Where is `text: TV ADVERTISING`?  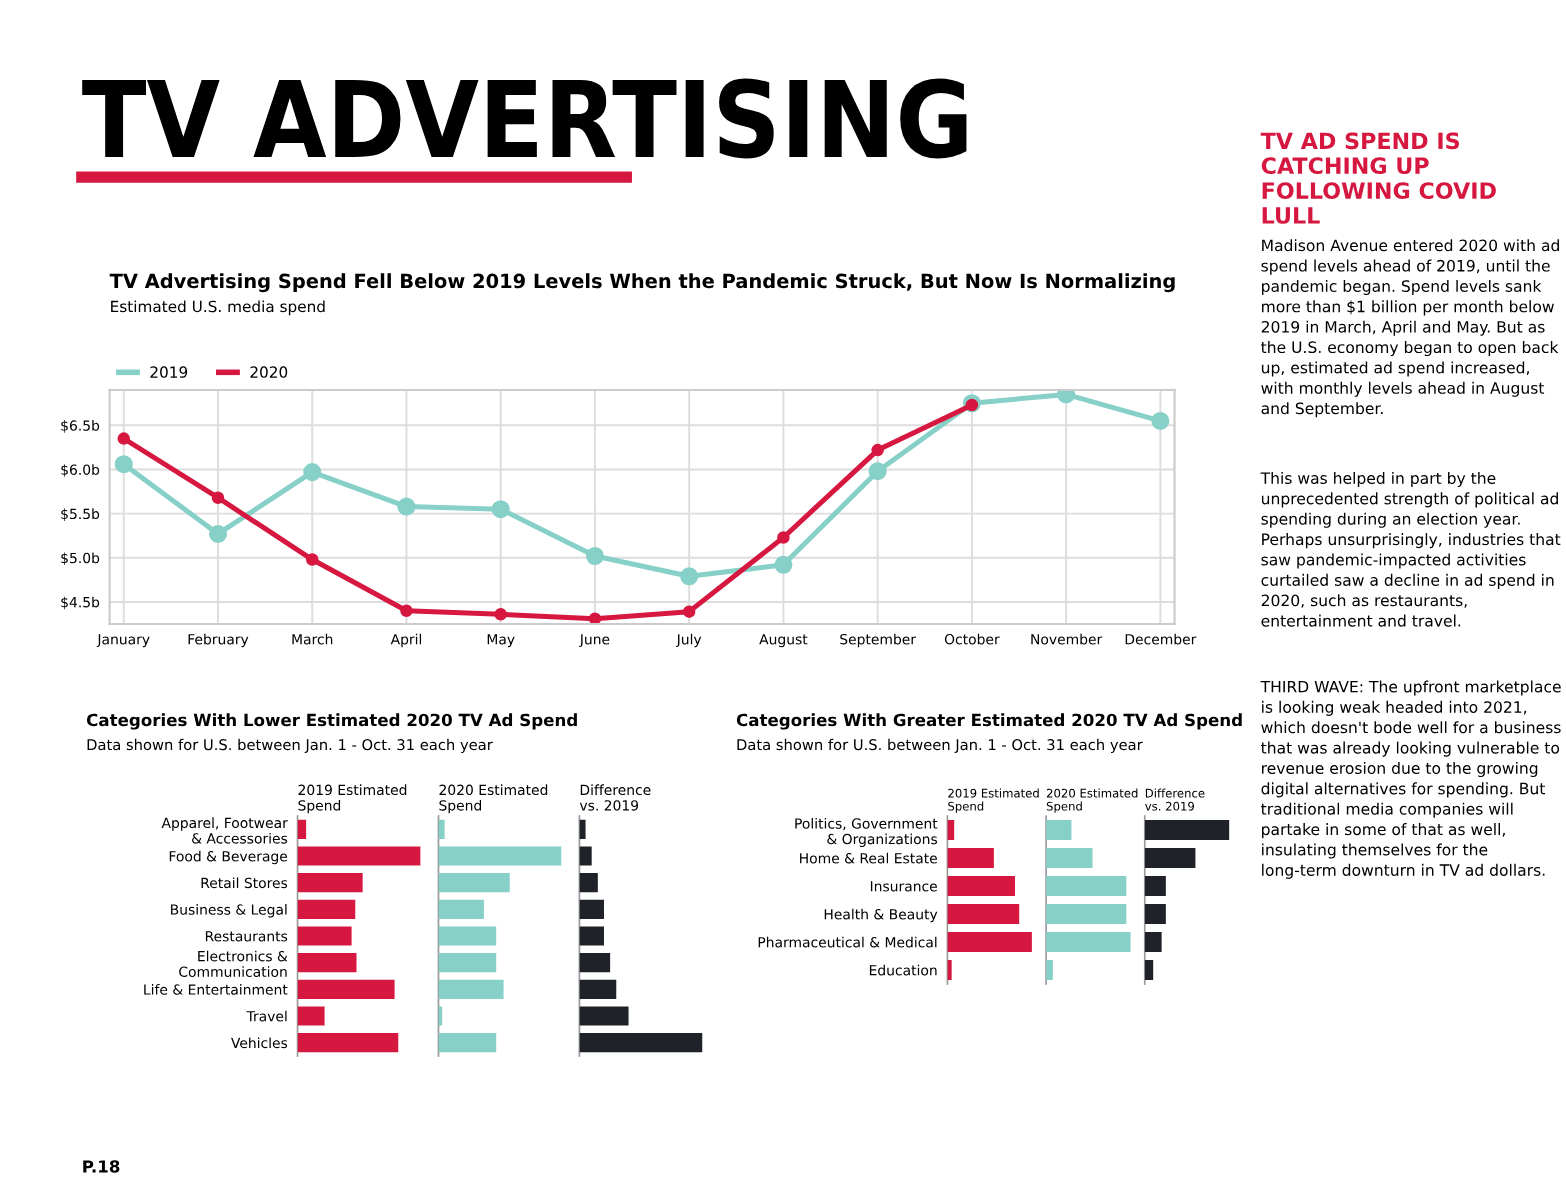 text: TV ADVERTISING is located at coordinates (524, 118).